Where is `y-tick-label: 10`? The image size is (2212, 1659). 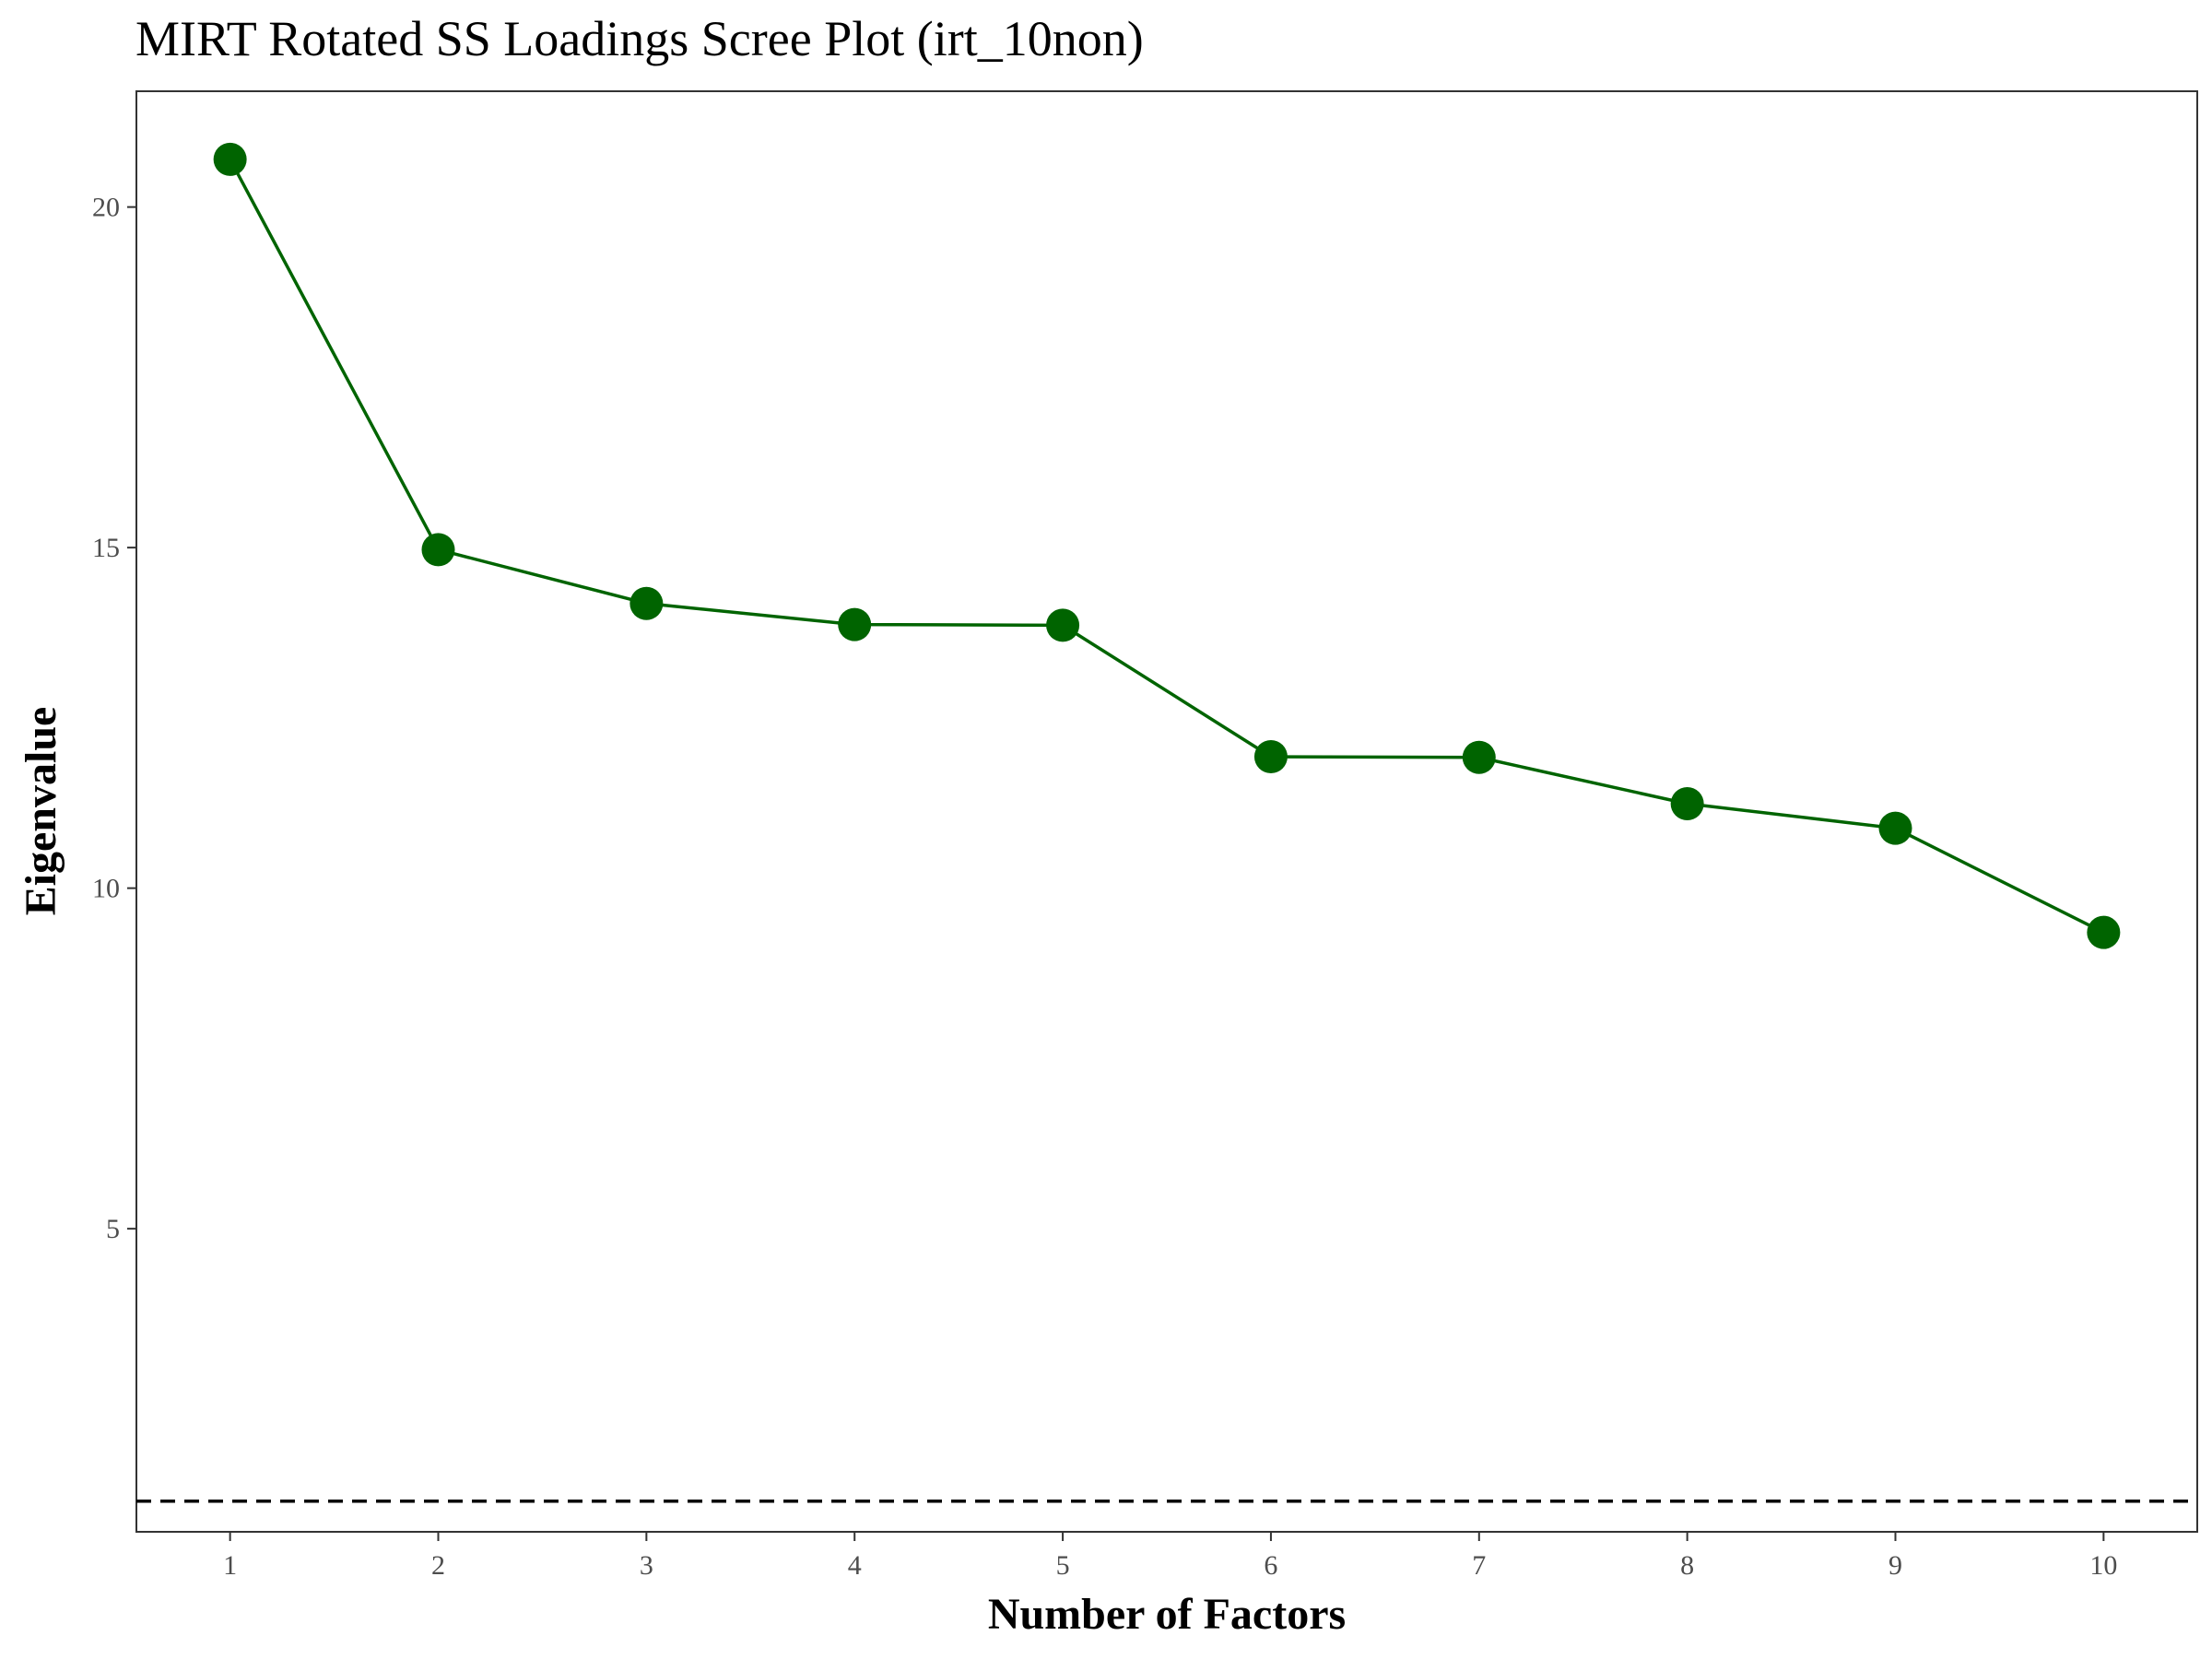
y-tick-label: 10 is located at coordinates (106, 889).